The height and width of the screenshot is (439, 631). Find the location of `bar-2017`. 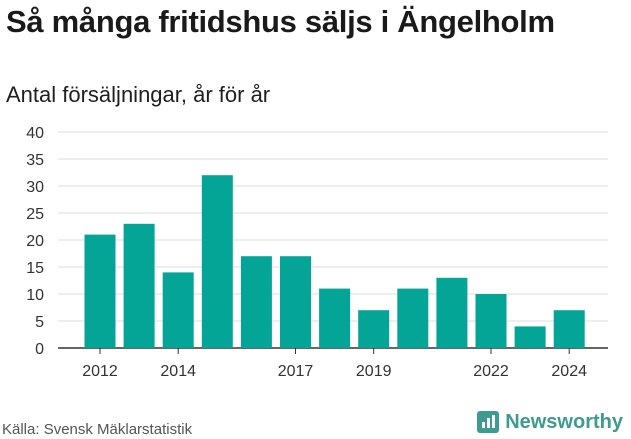

bar-2017 is located at coordinates (295, 302).